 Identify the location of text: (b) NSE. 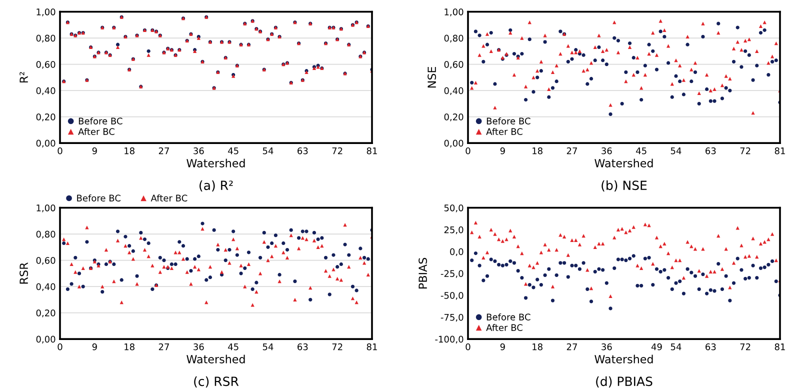
(624, 186).